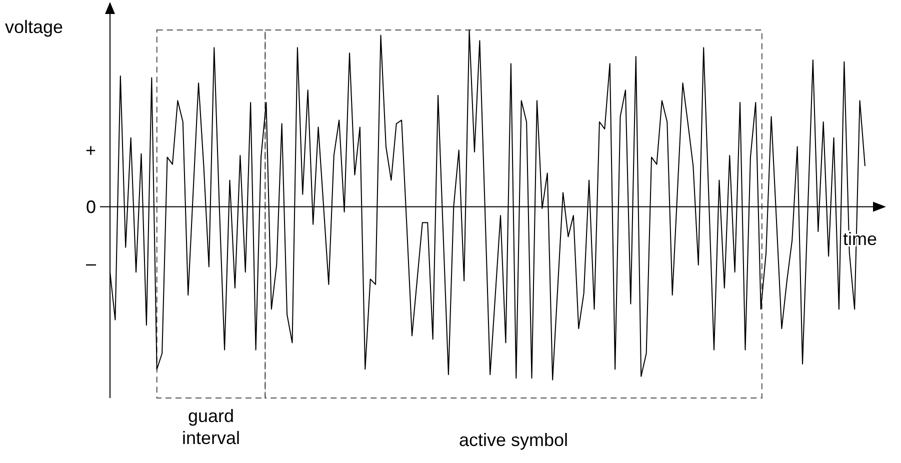 The width and height of the screenshot is (901, 463). Describe the element at coordinates (211, 427) in the screenshot. I see `text: guard interval` at that location.